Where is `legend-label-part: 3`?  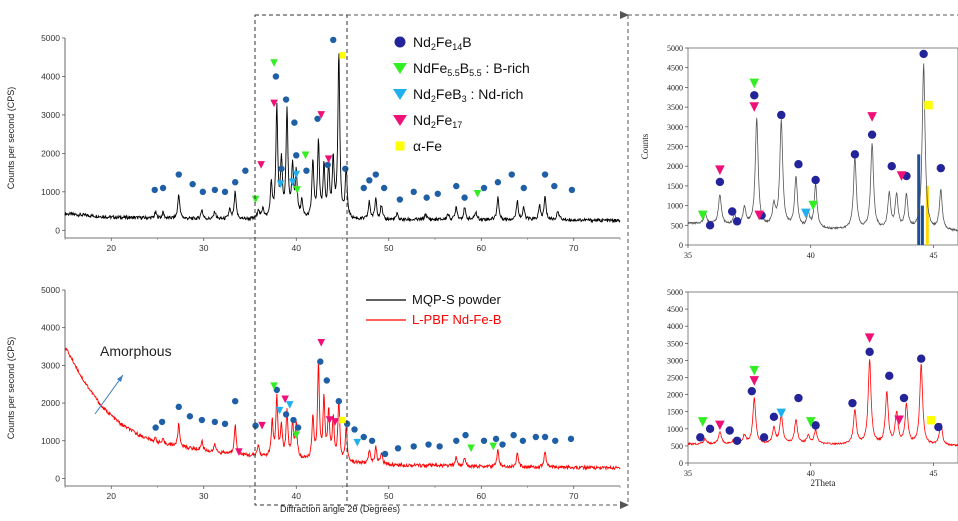 legend-label-part: 3 is located at coordinates (464, 99).